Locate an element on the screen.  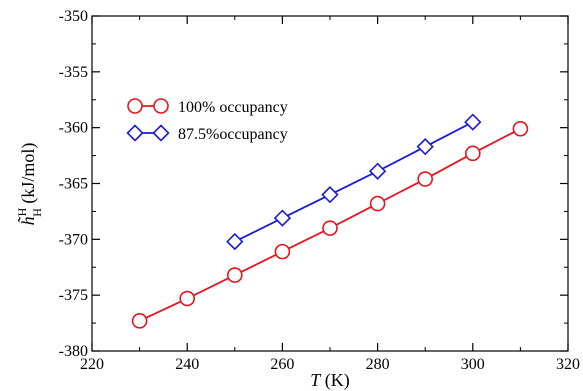
y-axis-title-unit: (kJ/mol) is located at coordinates (28, 176).